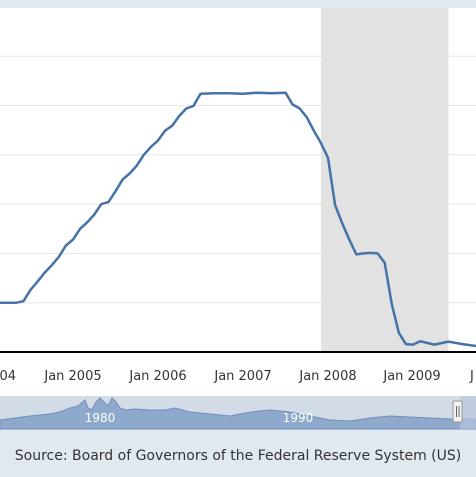  Describe the element at coordinates (471, 376) in the screenshot. I see `x-tick-label: J` at that location.